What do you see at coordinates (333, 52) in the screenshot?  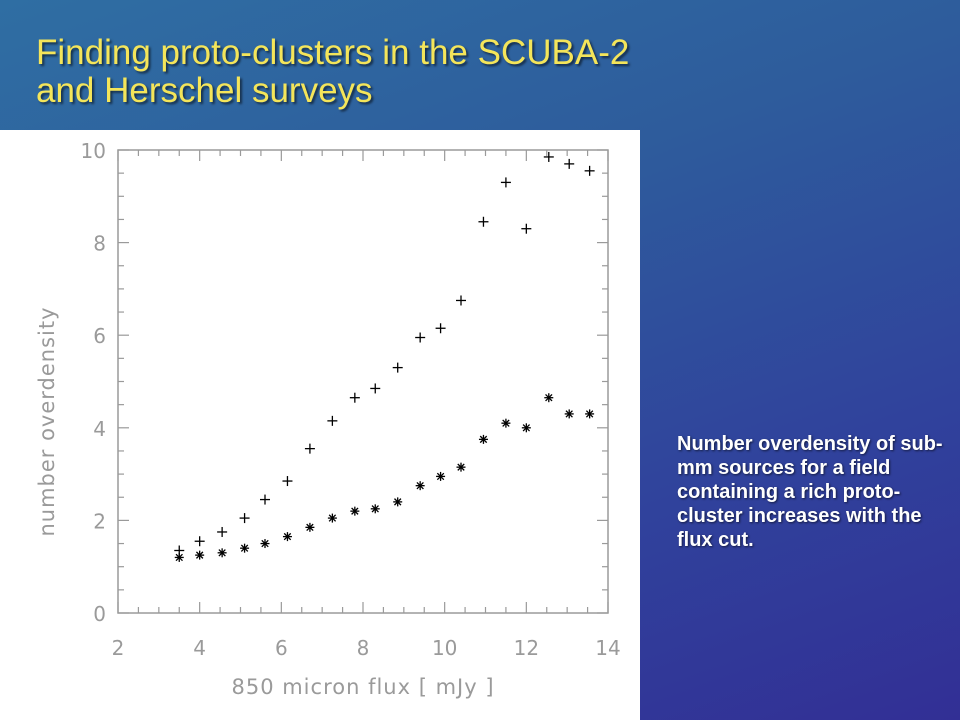 I see `slide-title-line-1: Finding proto-clusters in the SCUBA-2` at bounding box center [333, 52].